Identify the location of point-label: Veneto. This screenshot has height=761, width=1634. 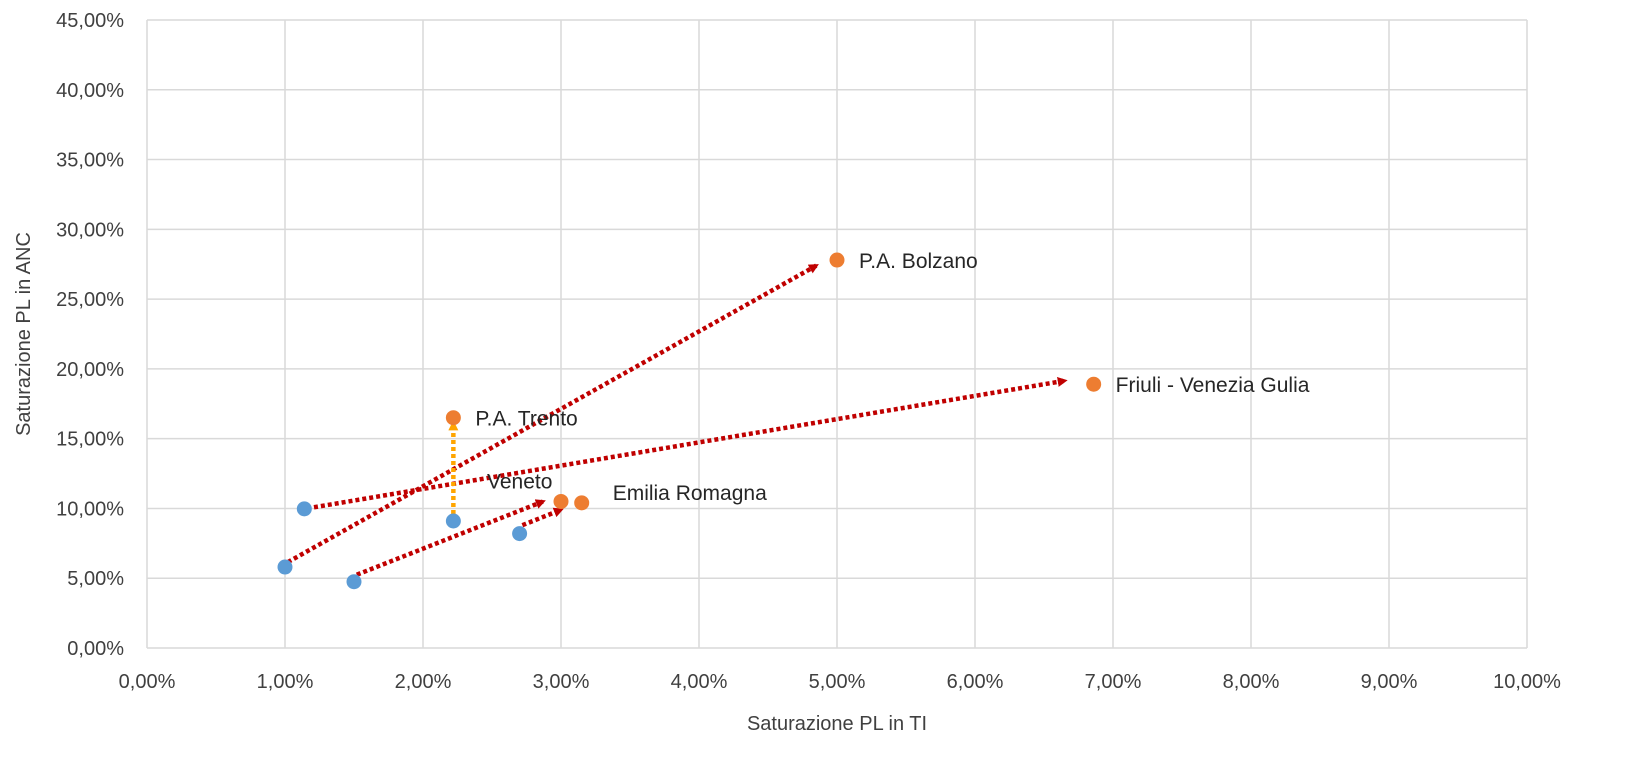
(519, 481).